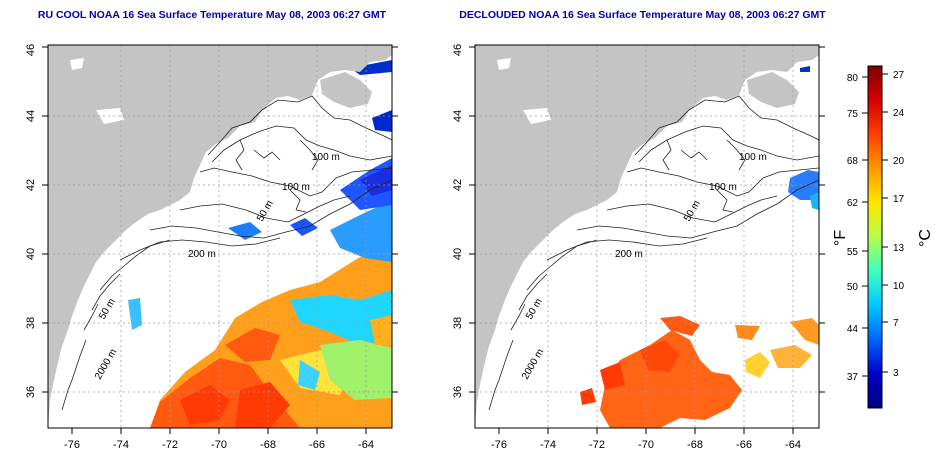  What do you see at coordinates (899, 224) in the screenshot?
I see `celsius-tick-labels: 27 24 20 17 13 10 7 3` at bounding box center [899, 224].